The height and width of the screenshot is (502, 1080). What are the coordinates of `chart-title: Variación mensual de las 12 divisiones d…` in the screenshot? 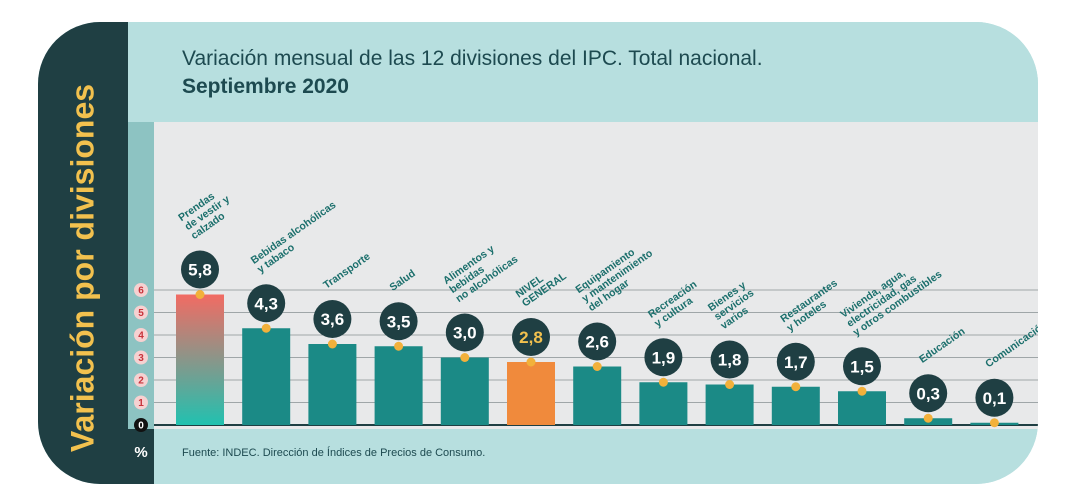 It's located at (472, 58).